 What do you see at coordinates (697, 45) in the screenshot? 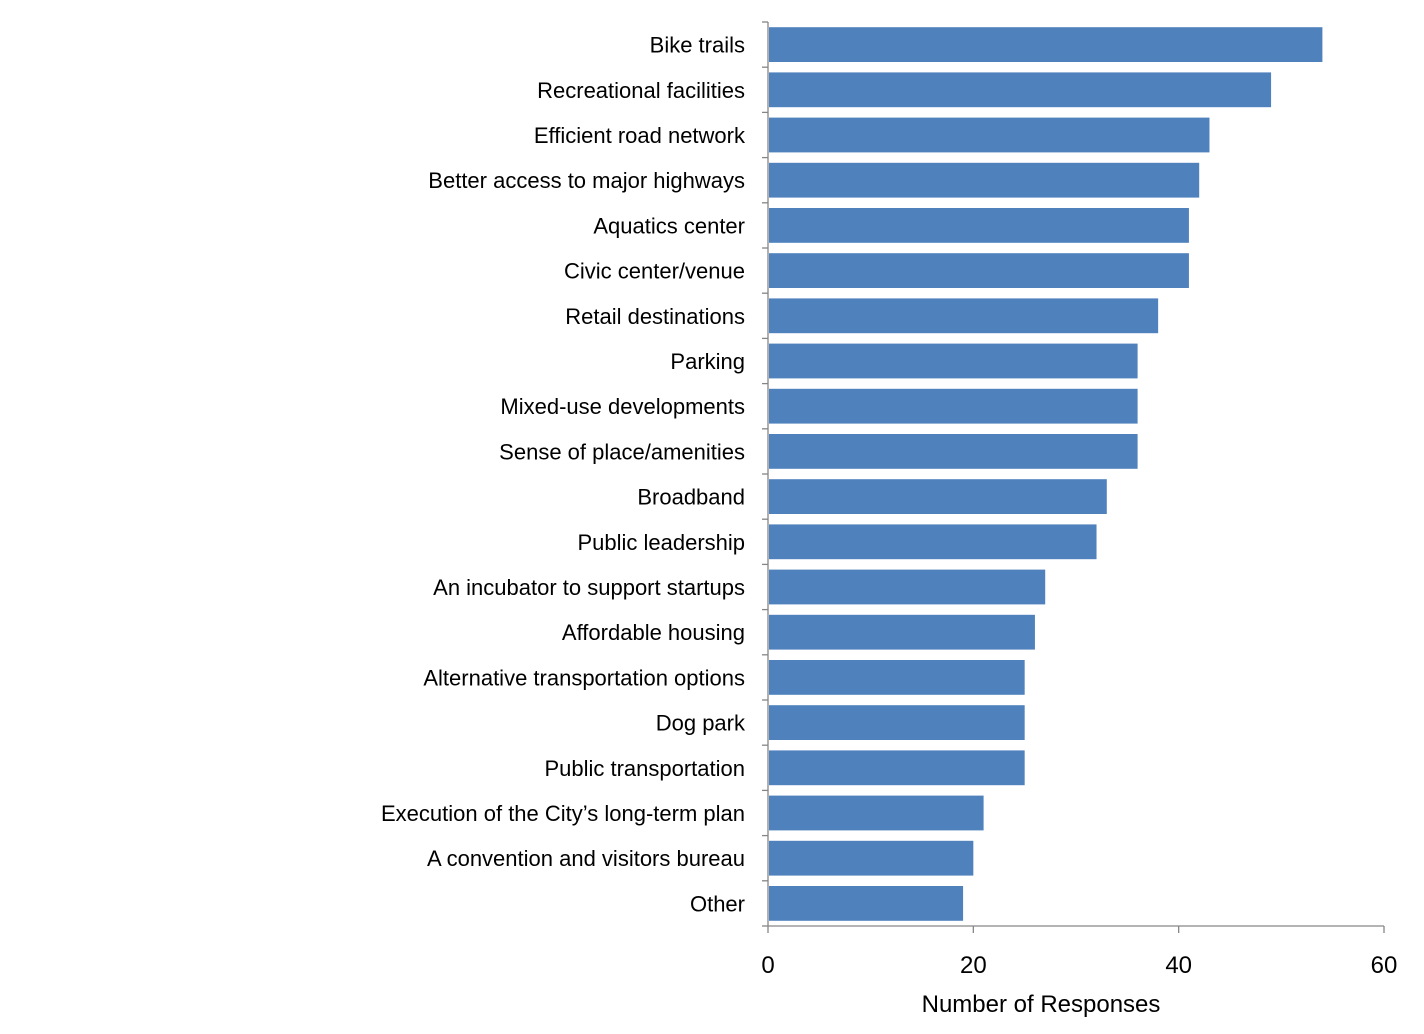
I see `category-label: Bike trails` at bounding box center [697, 45].